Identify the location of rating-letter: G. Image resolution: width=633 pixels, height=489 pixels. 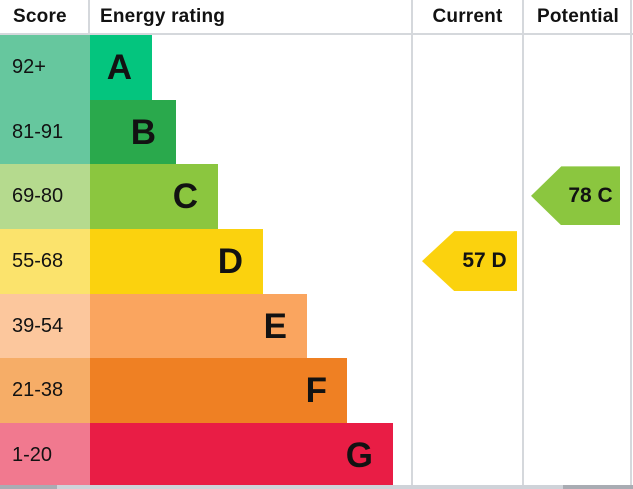
(359, 455).